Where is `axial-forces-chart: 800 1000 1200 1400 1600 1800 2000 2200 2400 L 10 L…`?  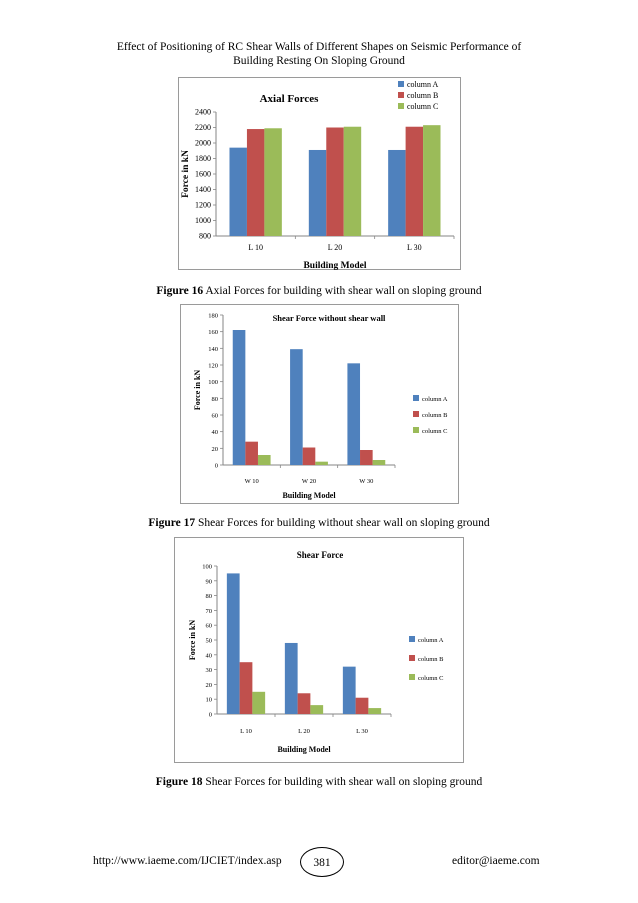 axial-forces-chart: 800 1000 1200 1400 1600 1800 2000 2200 2400 L 10 L… is located at coordinates (319, 174).